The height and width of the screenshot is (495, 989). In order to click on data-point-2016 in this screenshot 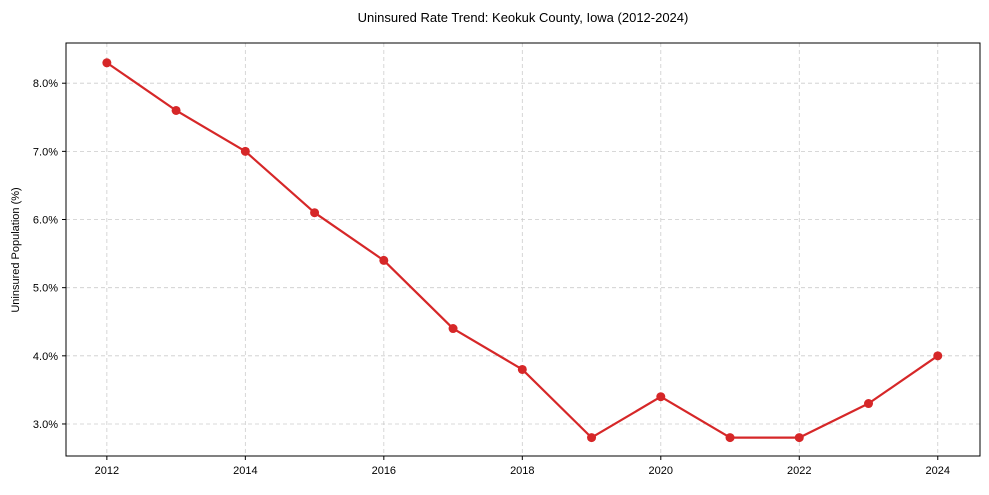, I will do `click(384, 260)`.